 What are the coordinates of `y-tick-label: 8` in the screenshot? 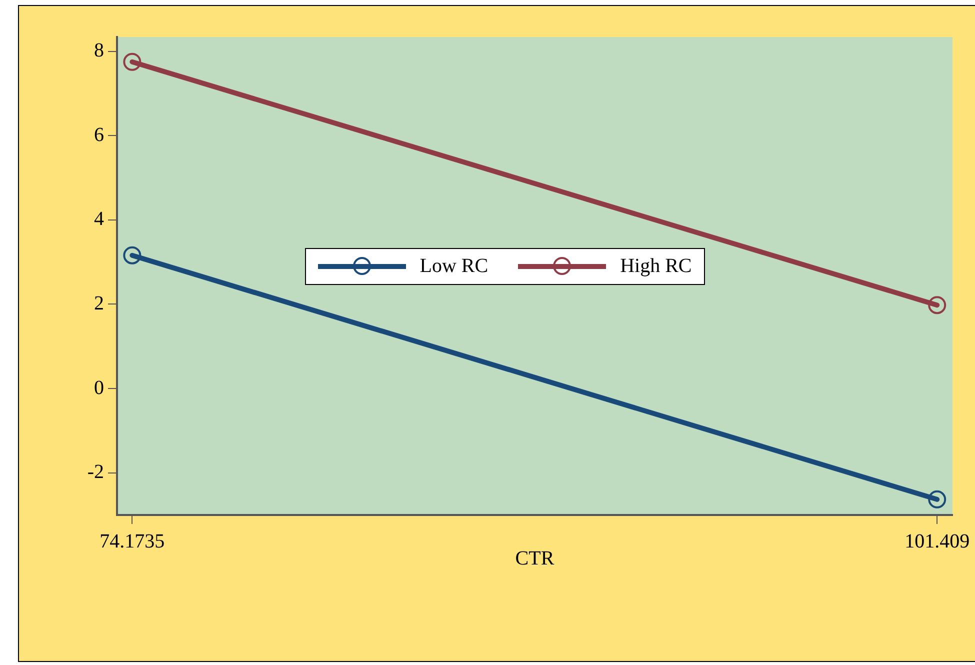 It's located at (99, 51).